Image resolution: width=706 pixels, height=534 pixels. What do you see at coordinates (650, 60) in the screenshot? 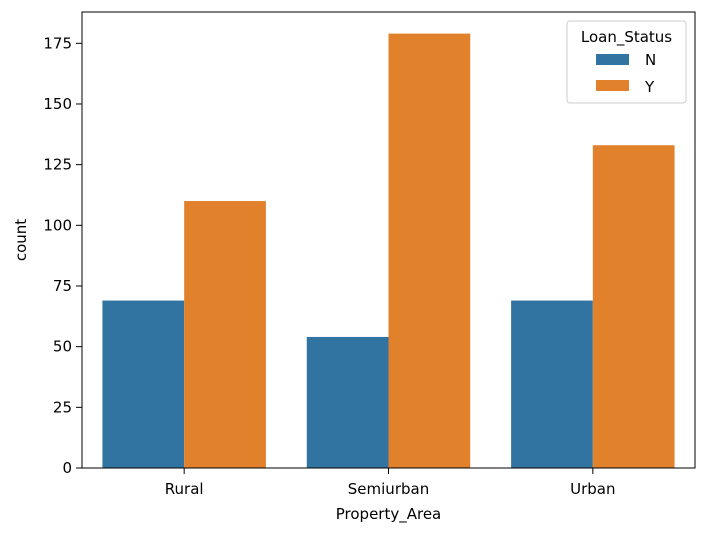
I see `legend-label-n: N` at bounding box center [650, 60].